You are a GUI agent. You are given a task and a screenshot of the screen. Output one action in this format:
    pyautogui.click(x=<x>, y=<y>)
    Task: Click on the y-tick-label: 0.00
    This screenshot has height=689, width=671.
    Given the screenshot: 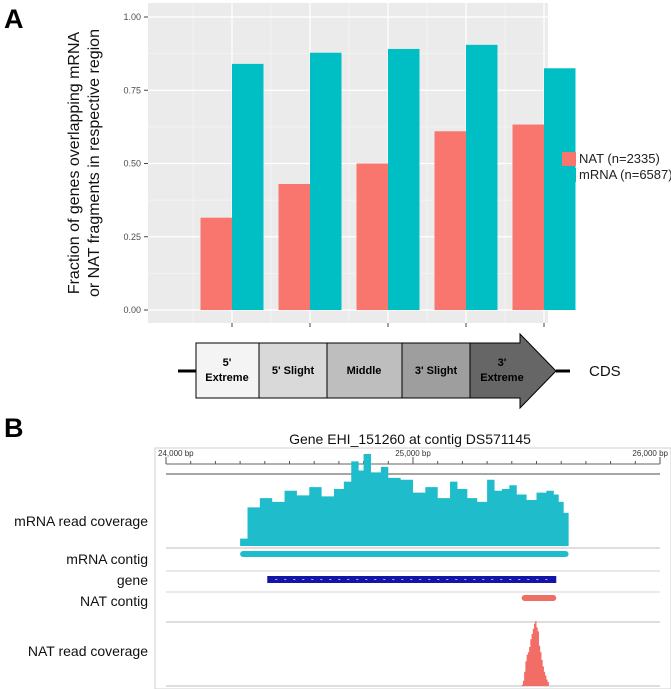 What is the action you would take?
    pyautogui.click(x=132, y=310)
    